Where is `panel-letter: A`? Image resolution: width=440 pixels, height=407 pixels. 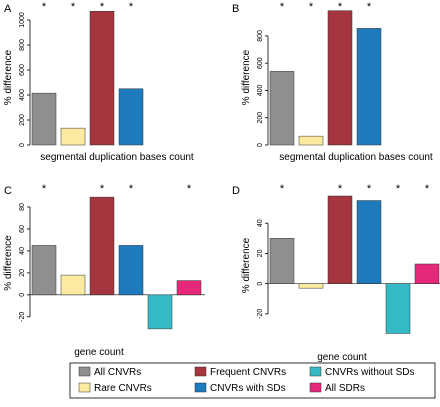 panel-letter: A is located at coordinates (8, 9).